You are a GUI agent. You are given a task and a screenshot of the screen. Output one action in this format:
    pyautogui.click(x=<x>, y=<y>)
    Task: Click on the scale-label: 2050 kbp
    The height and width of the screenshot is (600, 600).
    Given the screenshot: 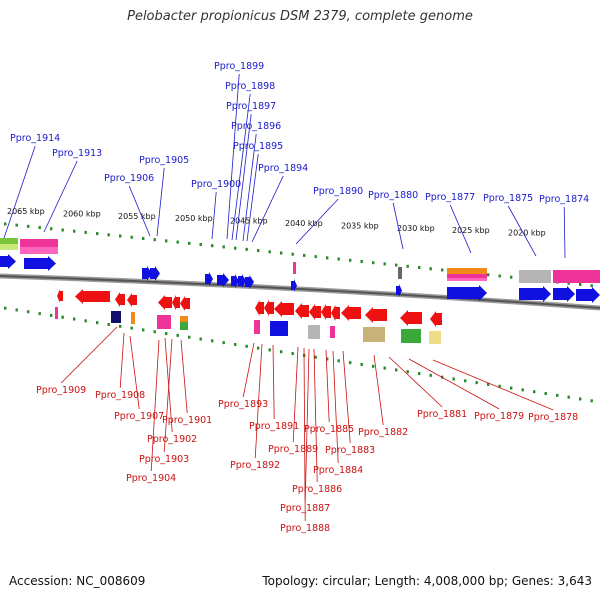 What is the action you would take?
    pyautogui.click(x=194, y=218)
    